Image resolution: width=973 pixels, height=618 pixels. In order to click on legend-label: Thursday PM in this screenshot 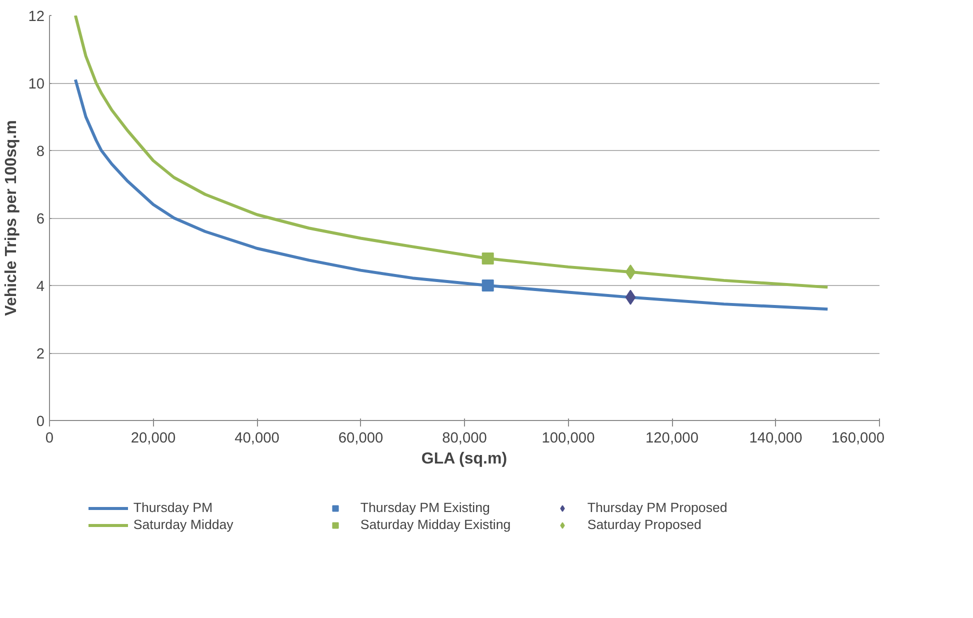, I will do `click(173, 507)`.